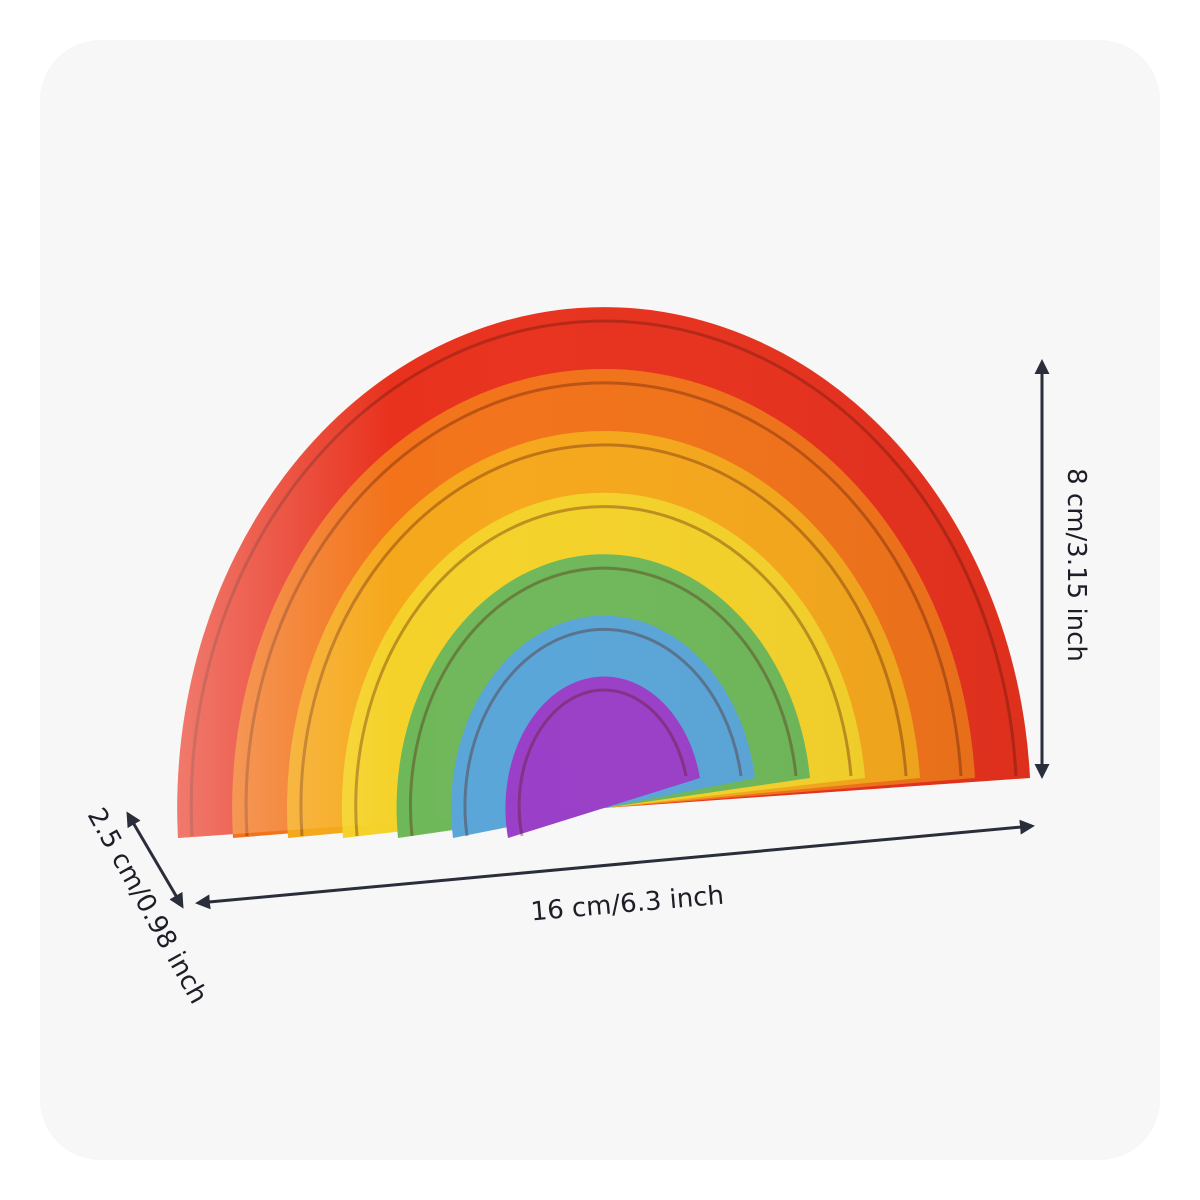 This screenshot has width=1200, height=1200. I want to click on height-label: 8 cm/3.15 inch, so click(1076, 565).